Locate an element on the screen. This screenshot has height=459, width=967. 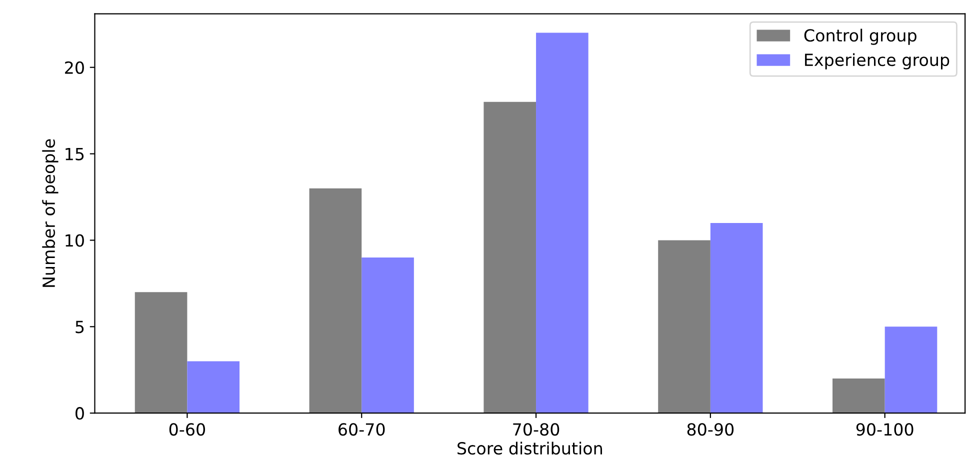
x-tick-label: 80-90 is located at coordinates (710, 429).